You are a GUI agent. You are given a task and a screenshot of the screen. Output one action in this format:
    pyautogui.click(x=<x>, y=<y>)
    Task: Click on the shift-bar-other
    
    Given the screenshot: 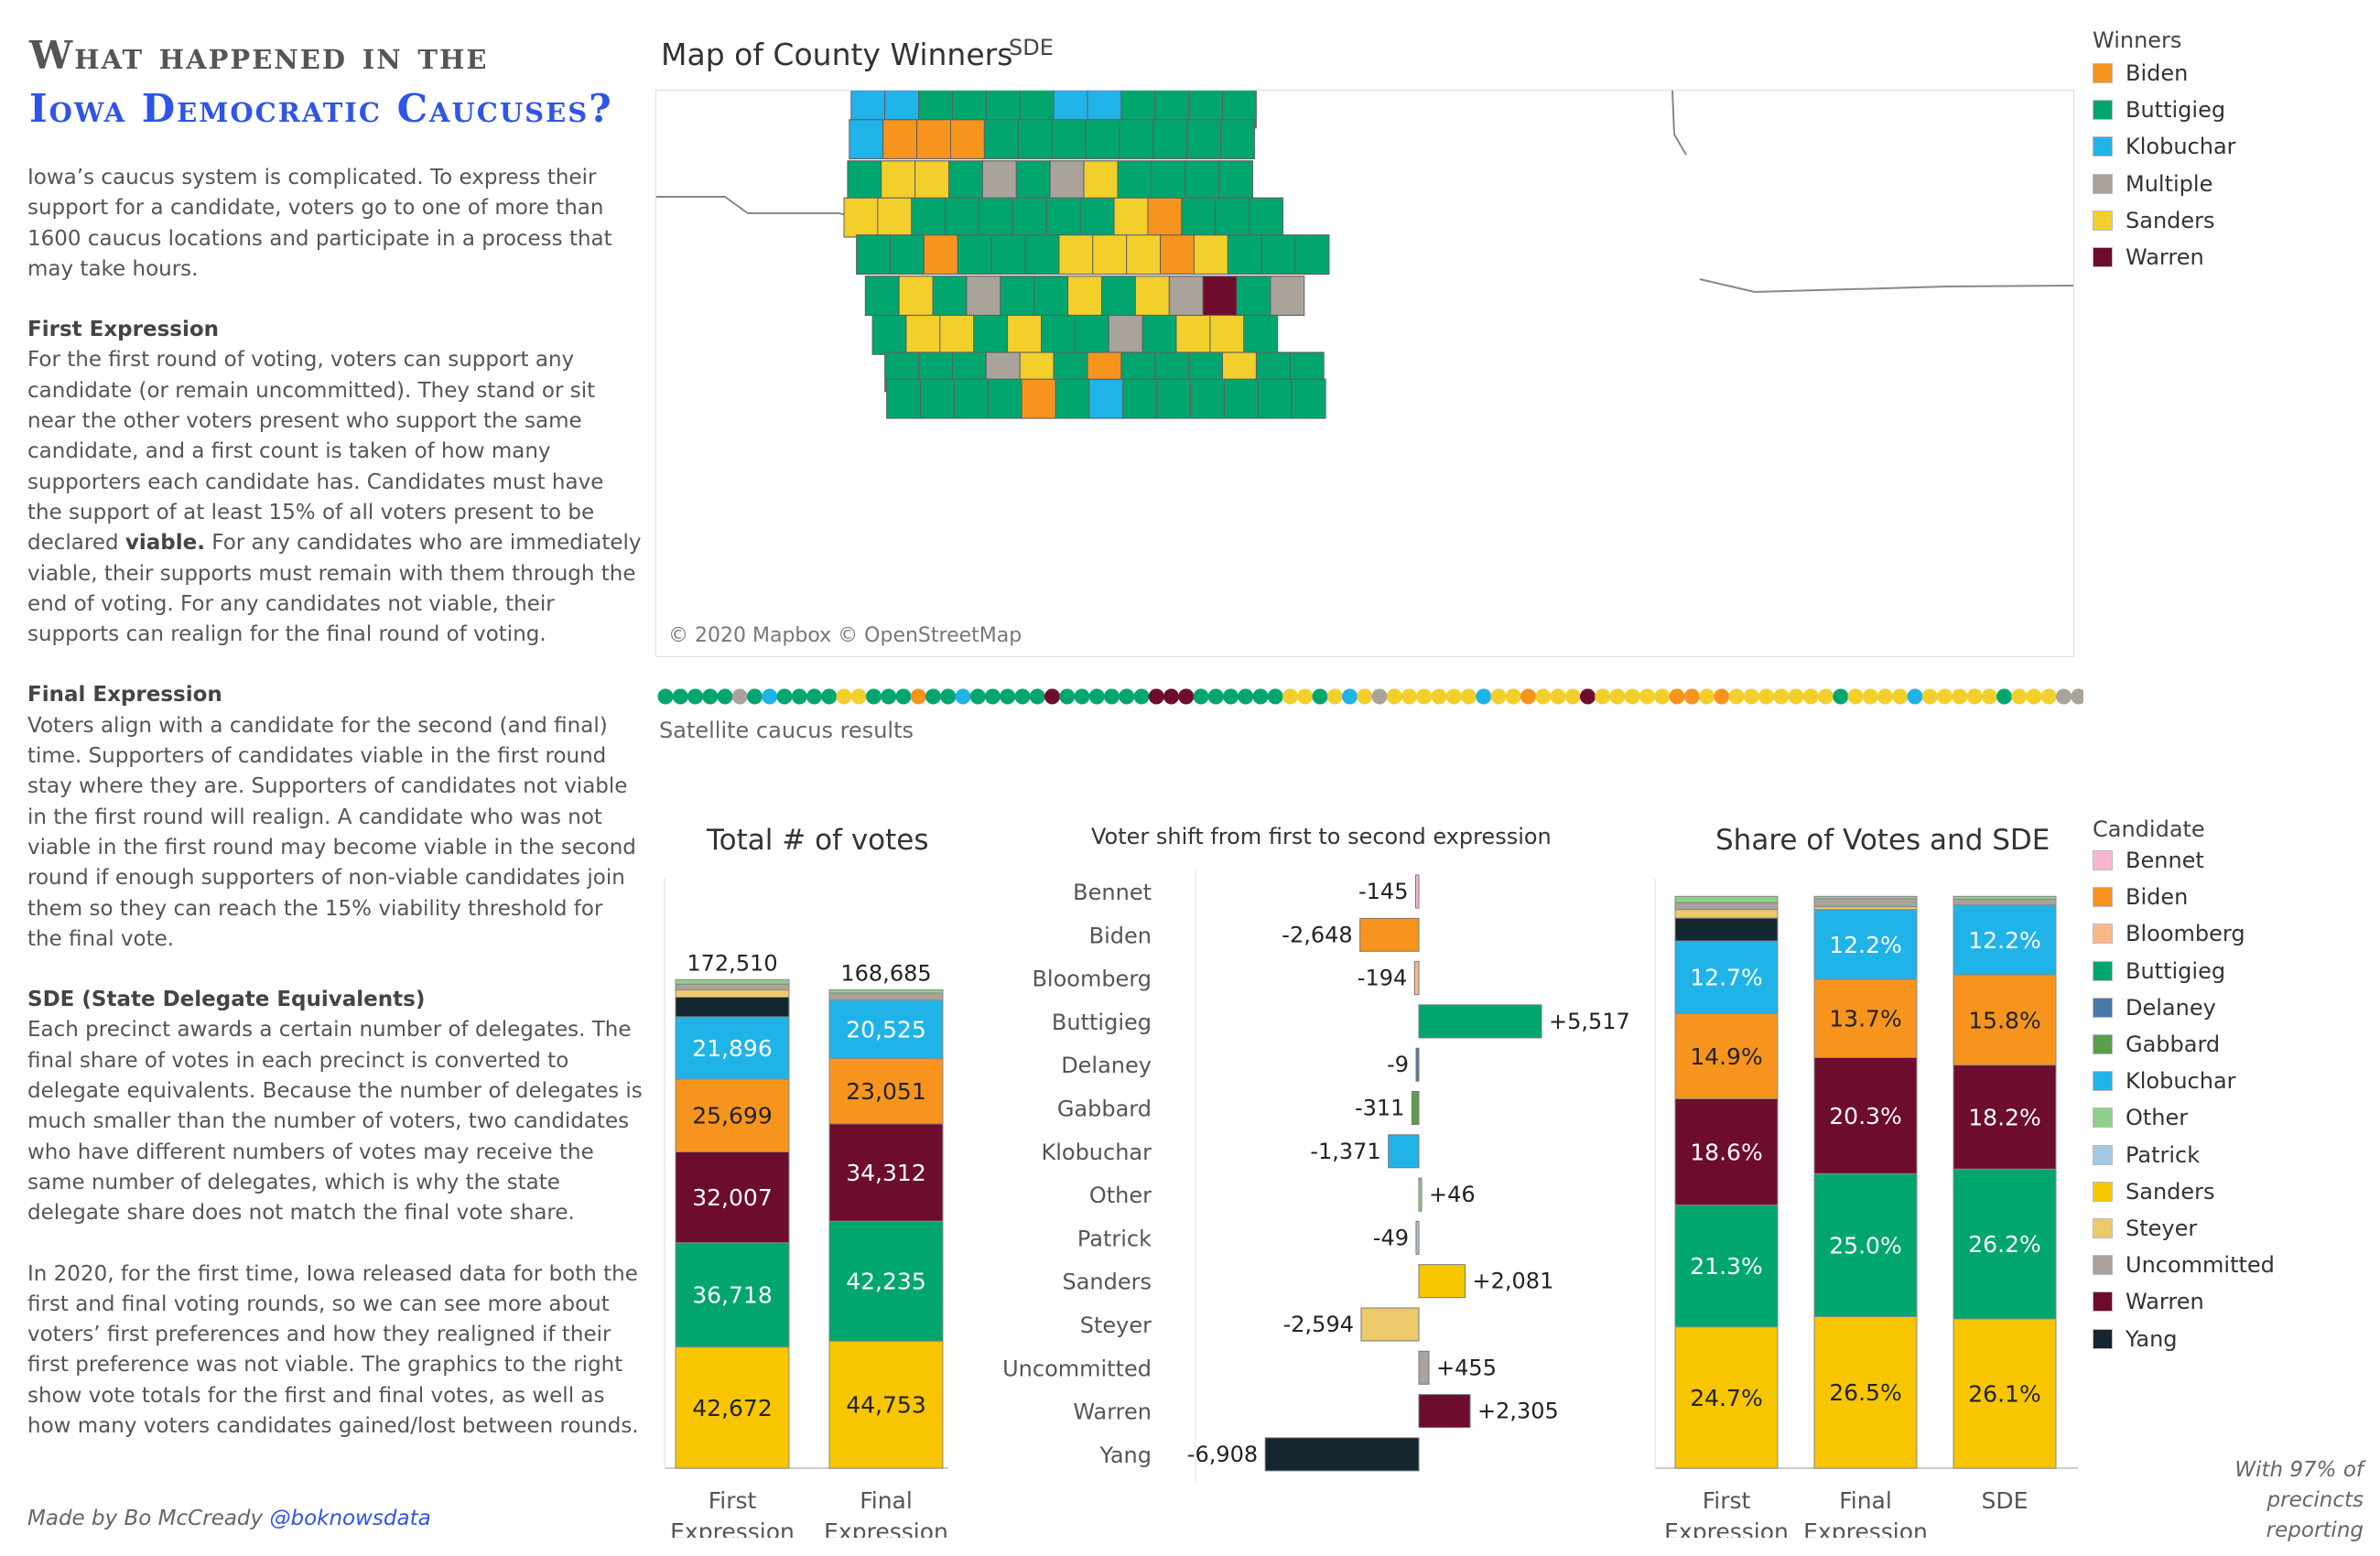 What is the action you would take?
    pyautogui.click(x=1420, y=1194)
    